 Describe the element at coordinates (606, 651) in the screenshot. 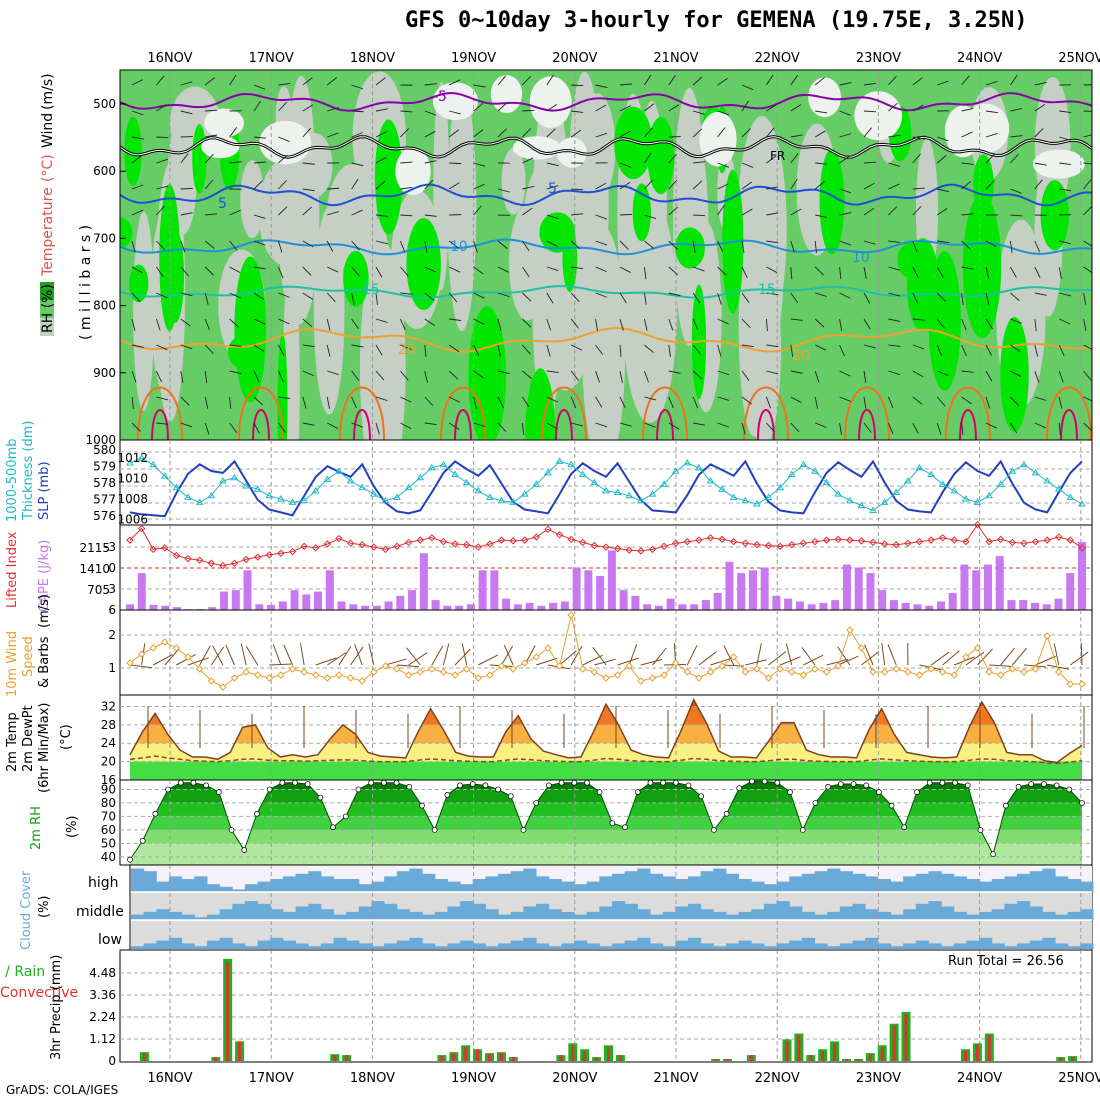

I see `wind-speed-line` at that location.